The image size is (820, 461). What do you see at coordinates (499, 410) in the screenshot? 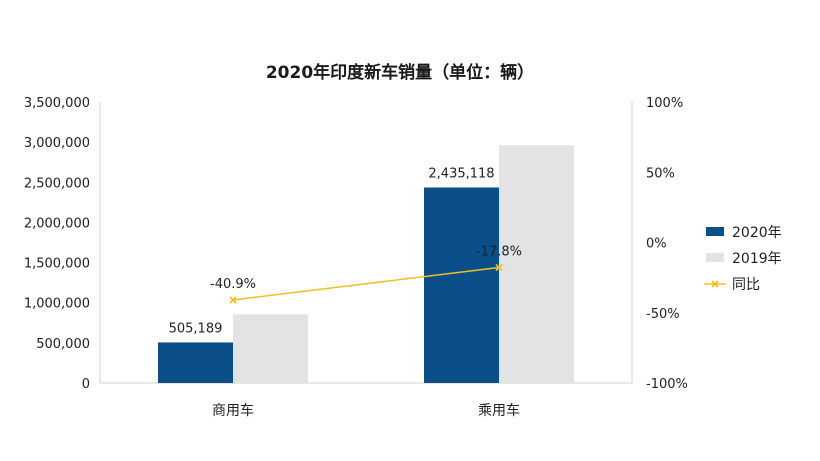
I see `category-label: 乘用车` at bounding box center [499, 410].